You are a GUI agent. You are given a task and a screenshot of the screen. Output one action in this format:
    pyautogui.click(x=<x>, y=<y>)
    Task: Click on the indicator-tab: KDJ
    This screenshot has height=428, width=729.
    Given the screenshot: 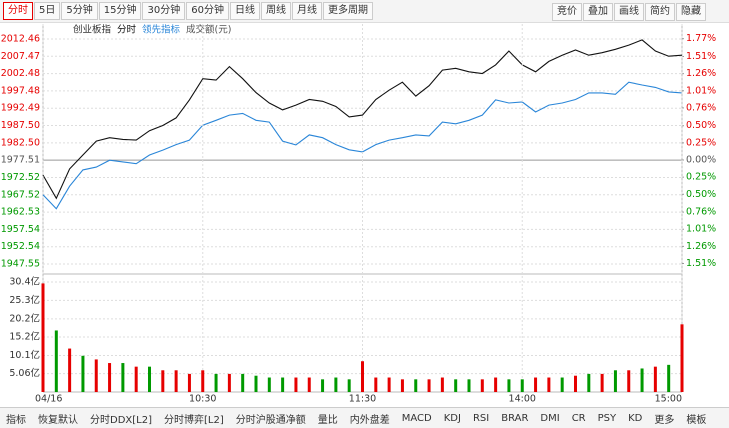 What is the action you would take?
    pyautogui.click(x=452, y=418)
    